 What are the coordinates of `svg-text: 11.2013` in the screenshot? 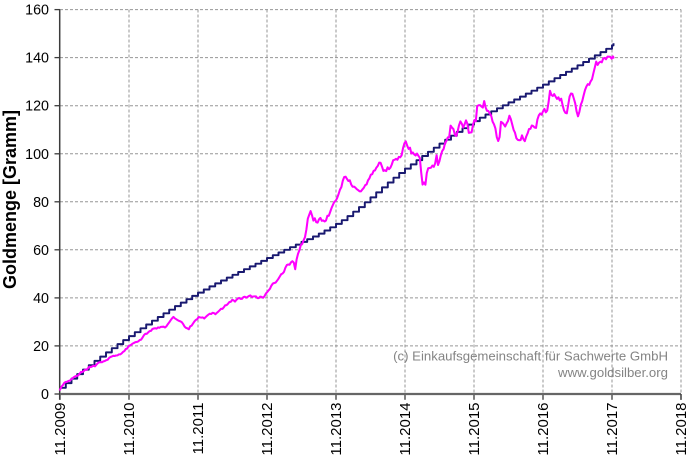 It's located at (336, 429).